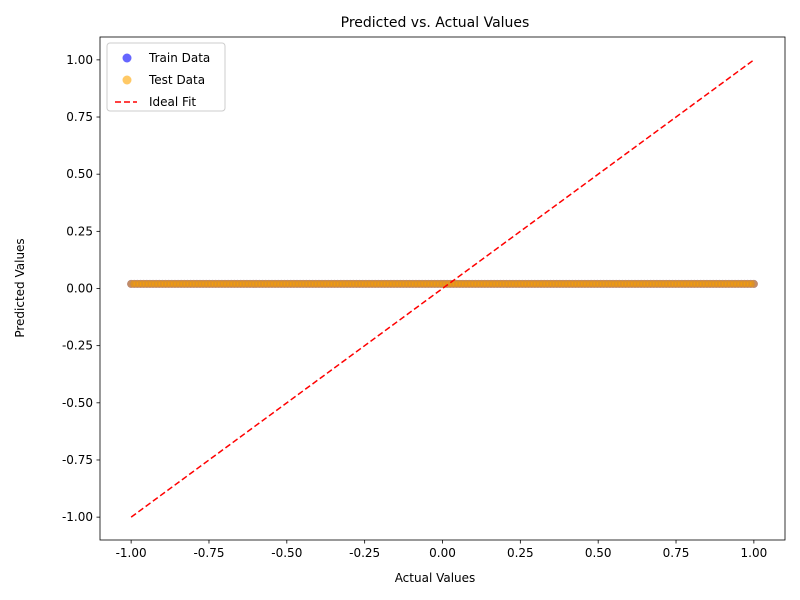  Describe the element at coordinates (77, 460) in the screenshot. I see `y-tick-label: -0.75` at that location.